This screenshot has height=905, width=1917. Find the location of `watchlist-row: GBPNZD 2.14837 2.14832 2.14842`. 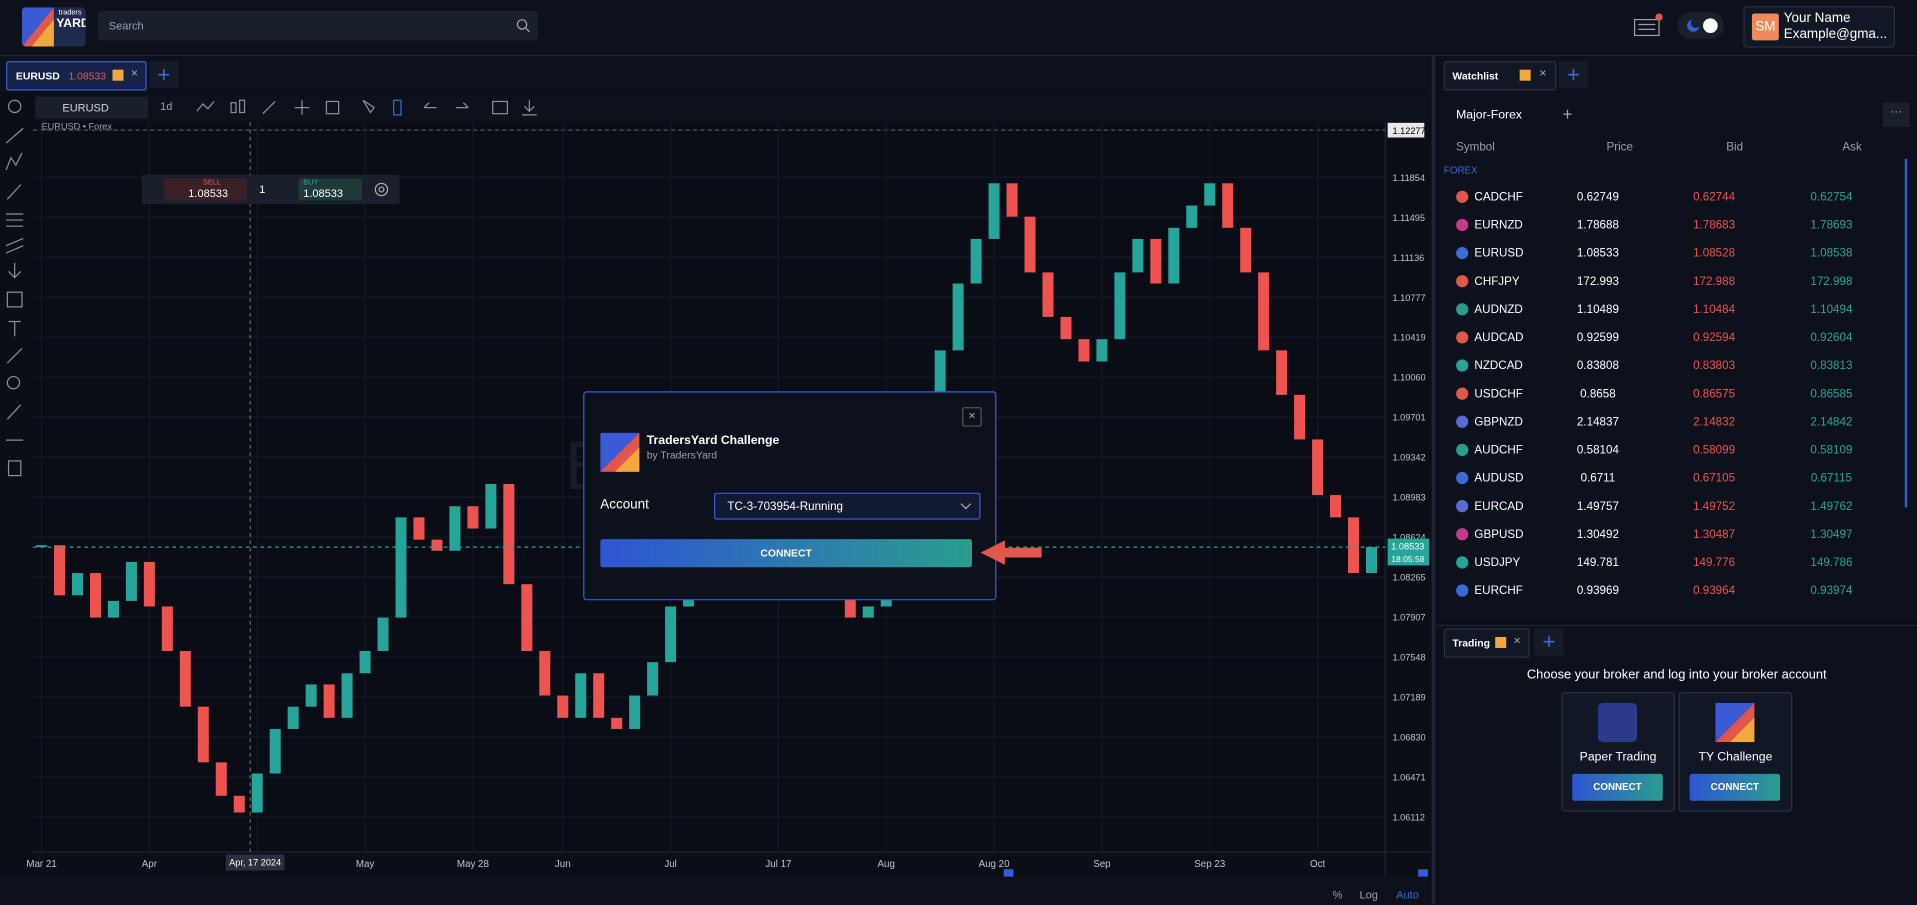

watchlist-row: GBPNZD 2.14837 2.14832 2.14842 is located at coordinates (1670, 422).